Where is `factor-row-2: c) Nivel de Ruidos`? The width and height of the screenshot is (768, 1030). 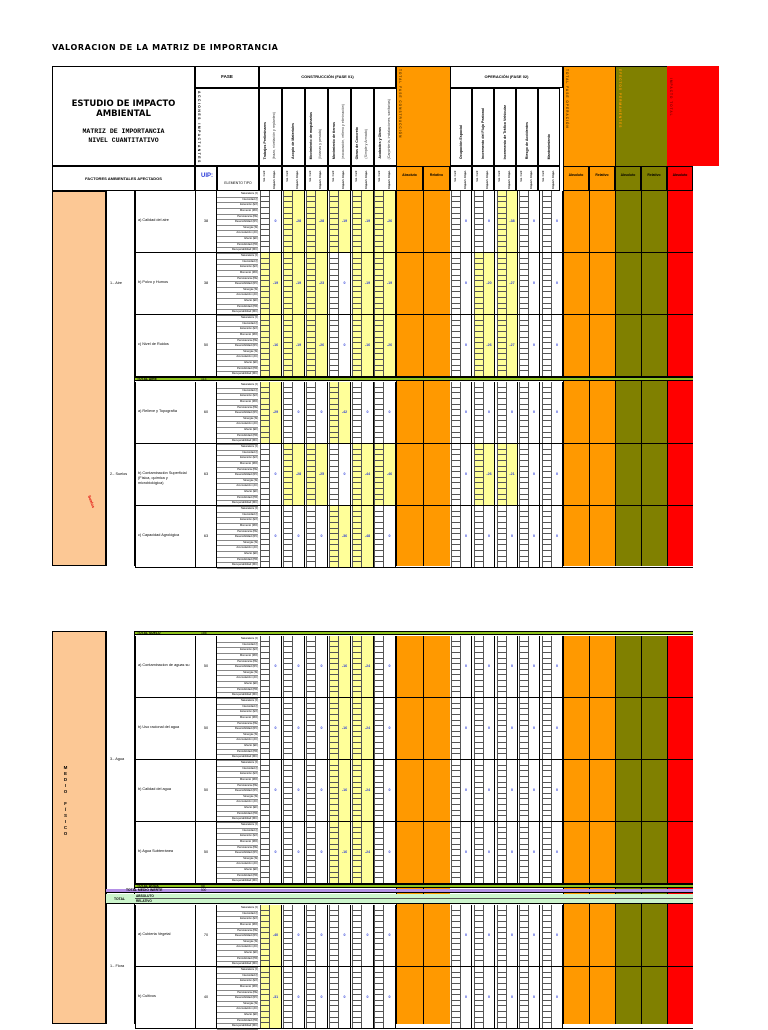
factor-row-2: c) Nivel de Ruidos is located at coordinates (165, 346).